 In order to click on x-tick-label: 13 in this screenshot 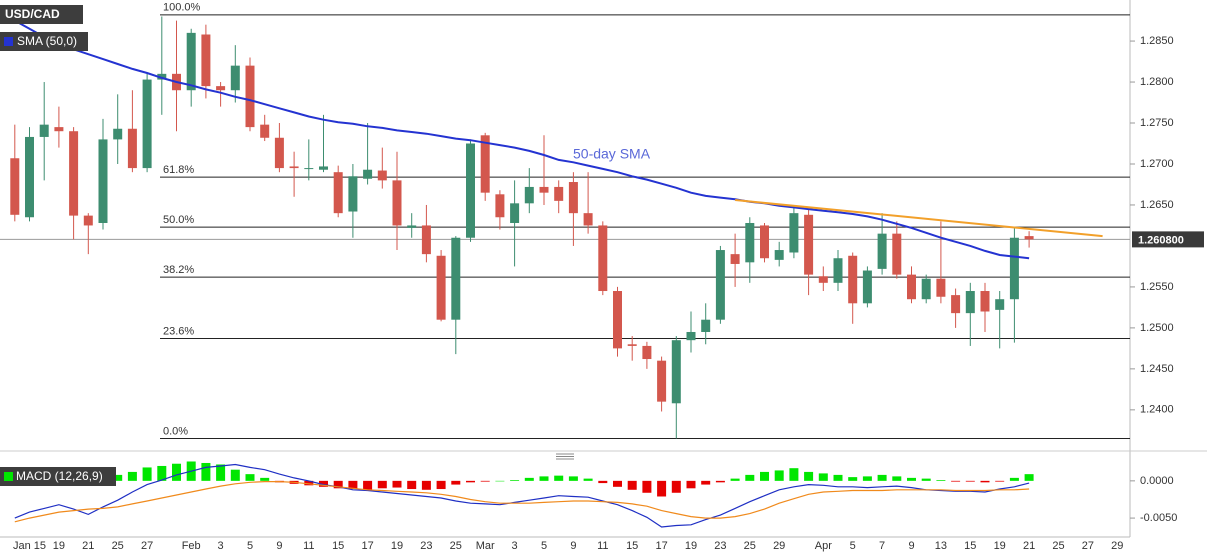, I will do `click(941, 546)`.